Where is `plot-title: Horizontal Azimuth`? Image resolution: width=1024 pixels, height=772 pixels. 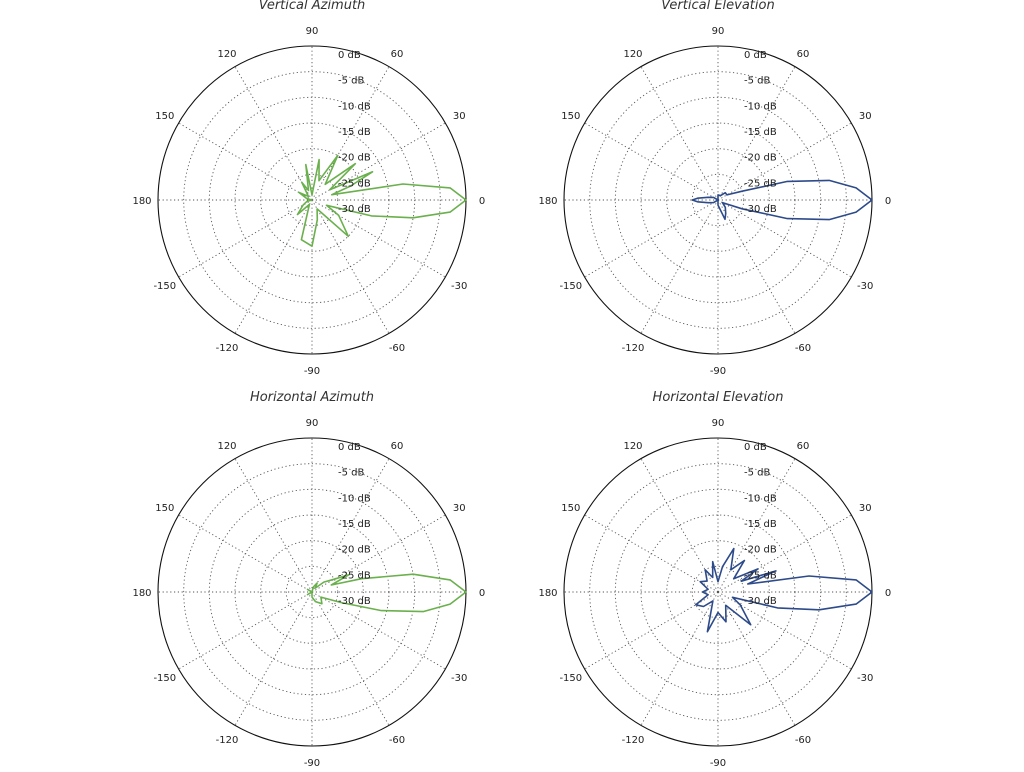 plot-title: Horizontal Azimuth is located at coordinates (312, 397).